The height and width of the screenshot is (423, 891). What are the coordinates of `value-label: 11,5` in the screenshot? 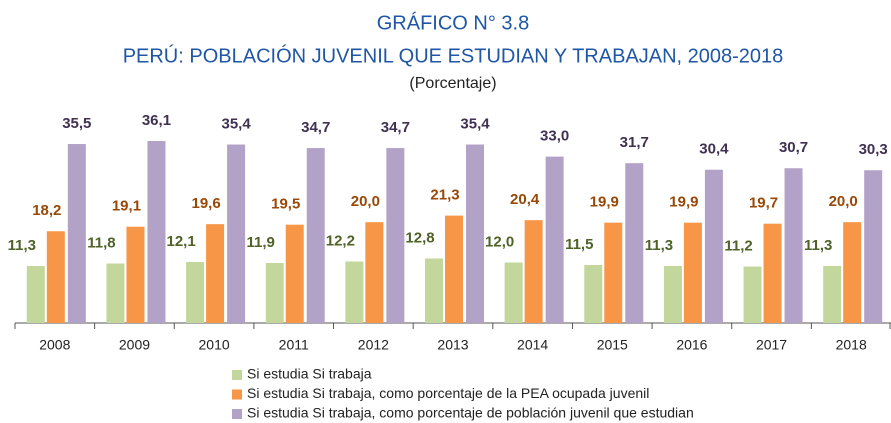 It's located at (579, 244).